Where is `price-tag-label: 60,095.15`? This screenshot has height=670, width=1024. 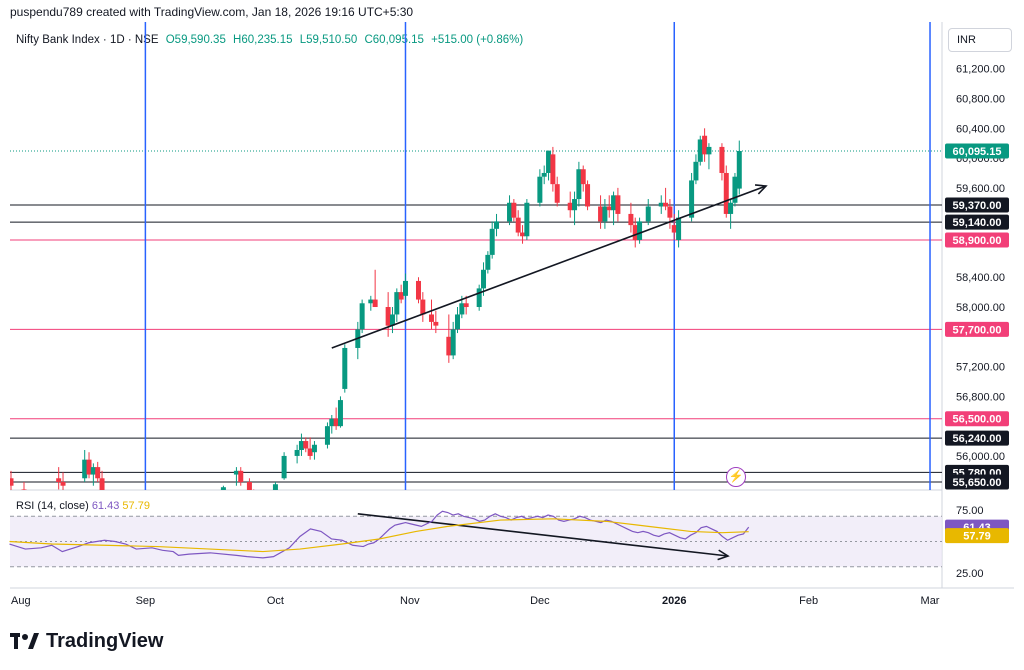
price-tag-label: 60,095.15 is located at coordinates (977, 152).